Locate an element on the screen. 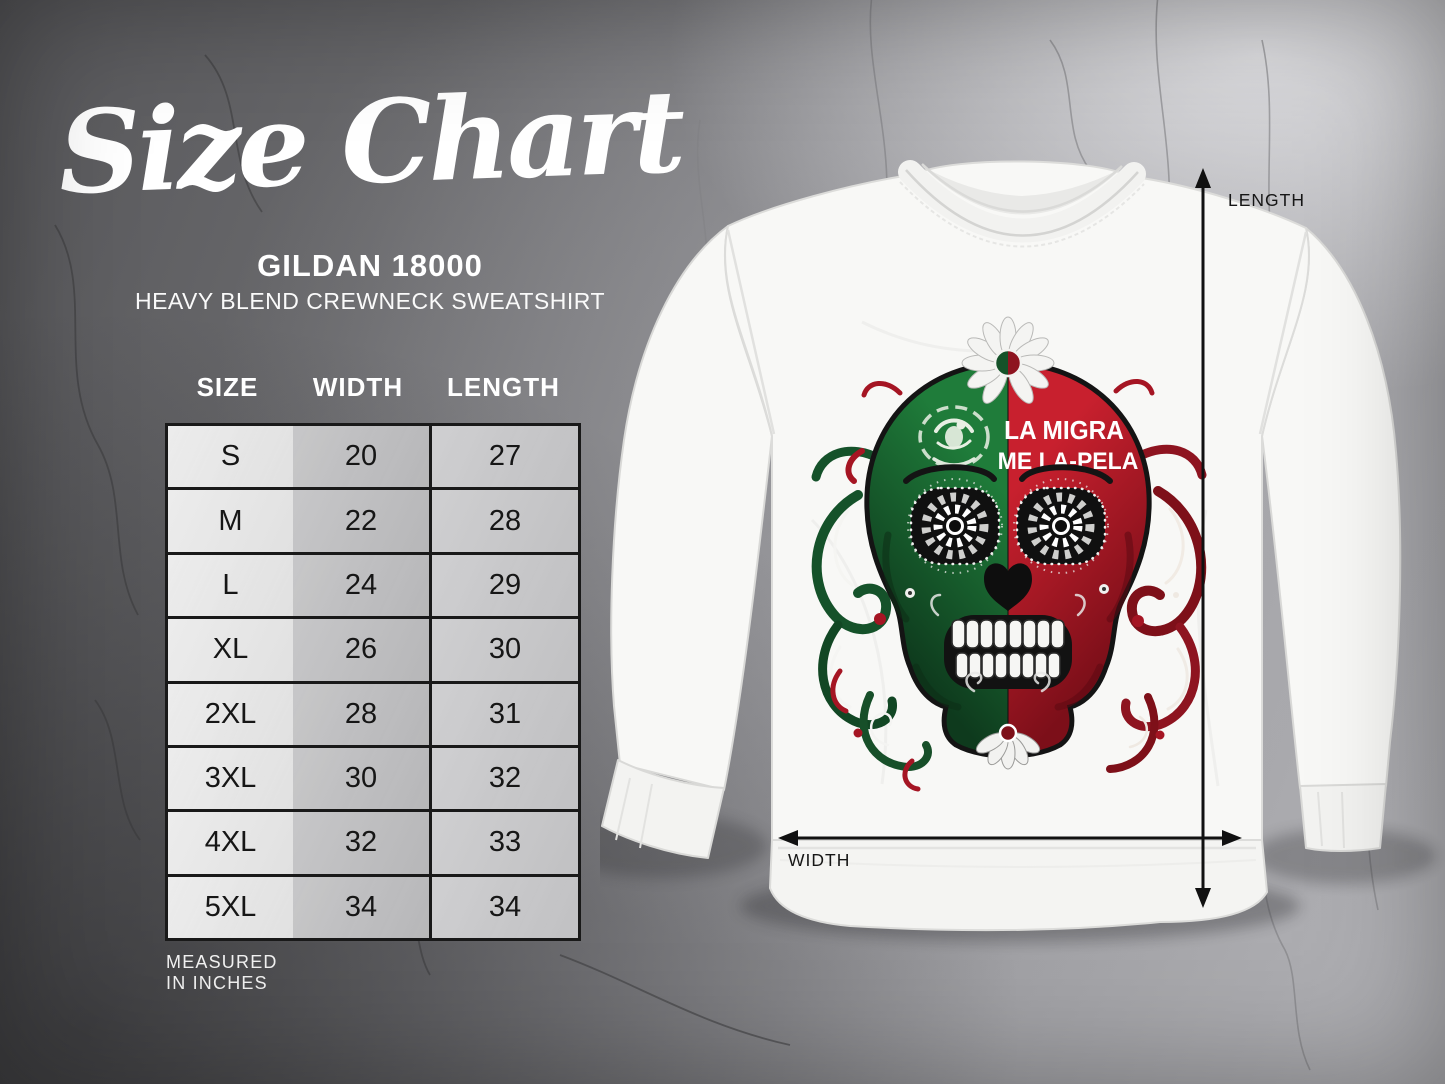 This screenshot has width=1445, height=1084. cell-size: 5XL is located at coordinates (230, 907).